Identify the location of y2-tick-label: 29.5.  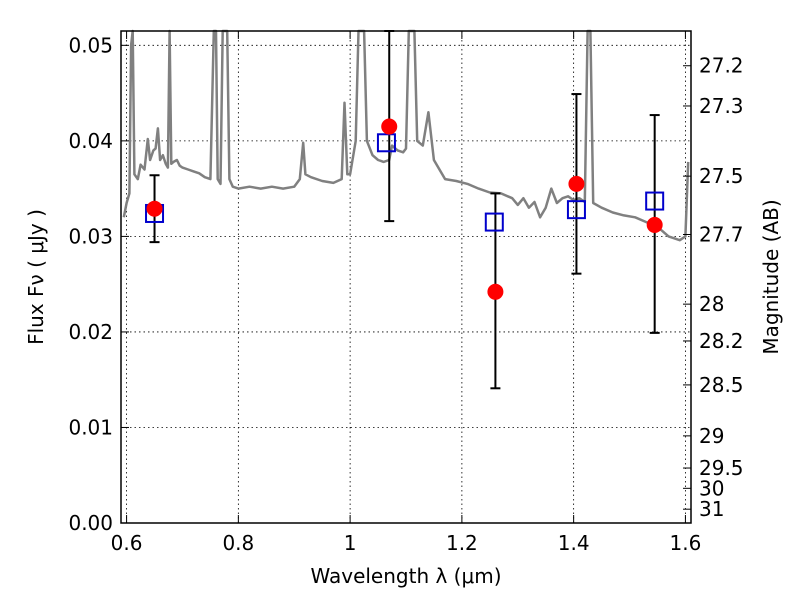
(721, 468).